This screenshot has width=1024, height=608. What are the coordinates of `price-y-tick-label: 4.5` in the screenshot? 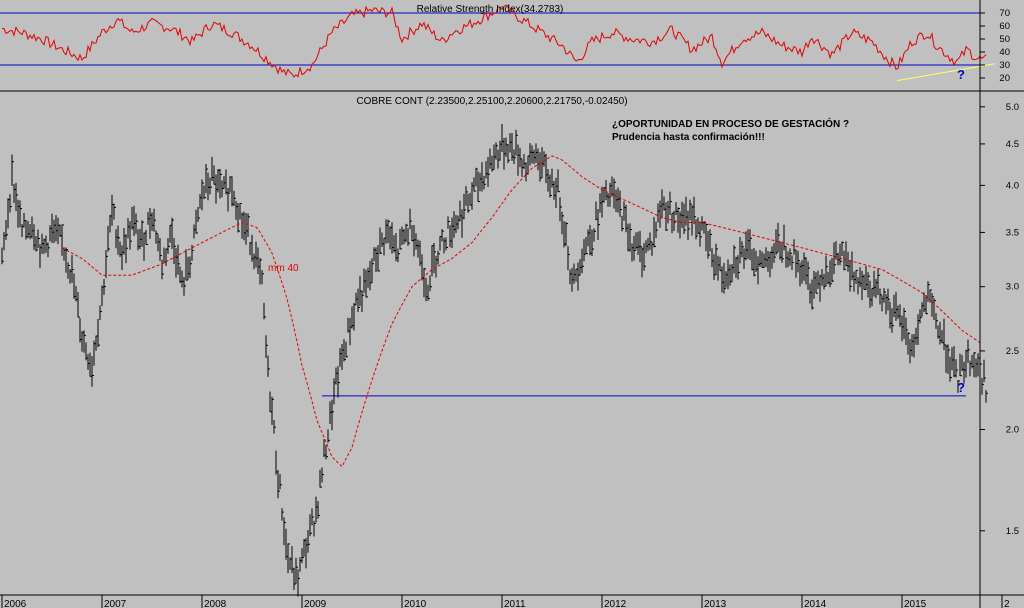 It's located at (1012, 144).